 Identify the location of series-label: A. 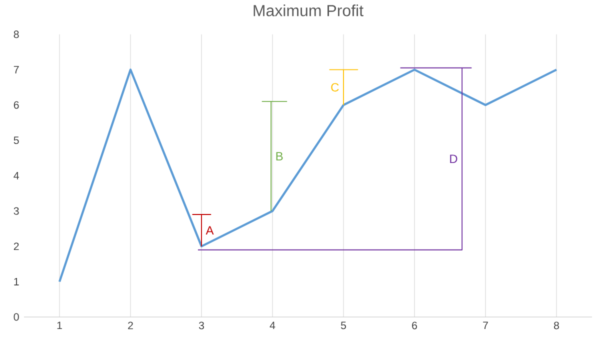
(210, 230).